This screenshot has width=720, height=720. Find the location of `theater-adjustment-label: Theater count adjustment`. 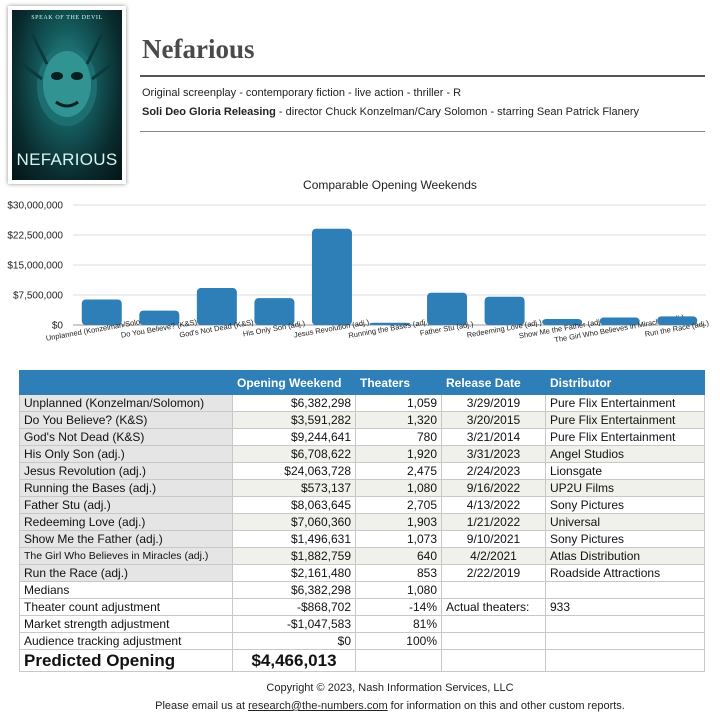

theater-adjustment-label: Theater count adjustment is located at coordinates (126, 607).